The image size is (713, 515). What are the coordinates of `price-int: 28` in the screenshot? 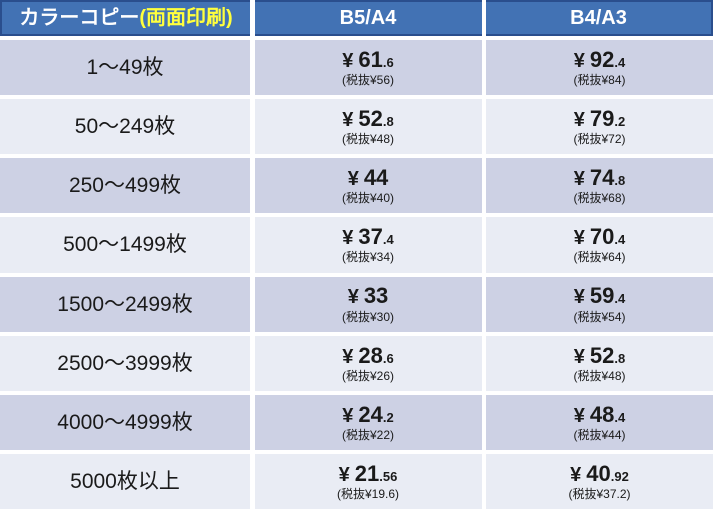 It's located at (370, 355).